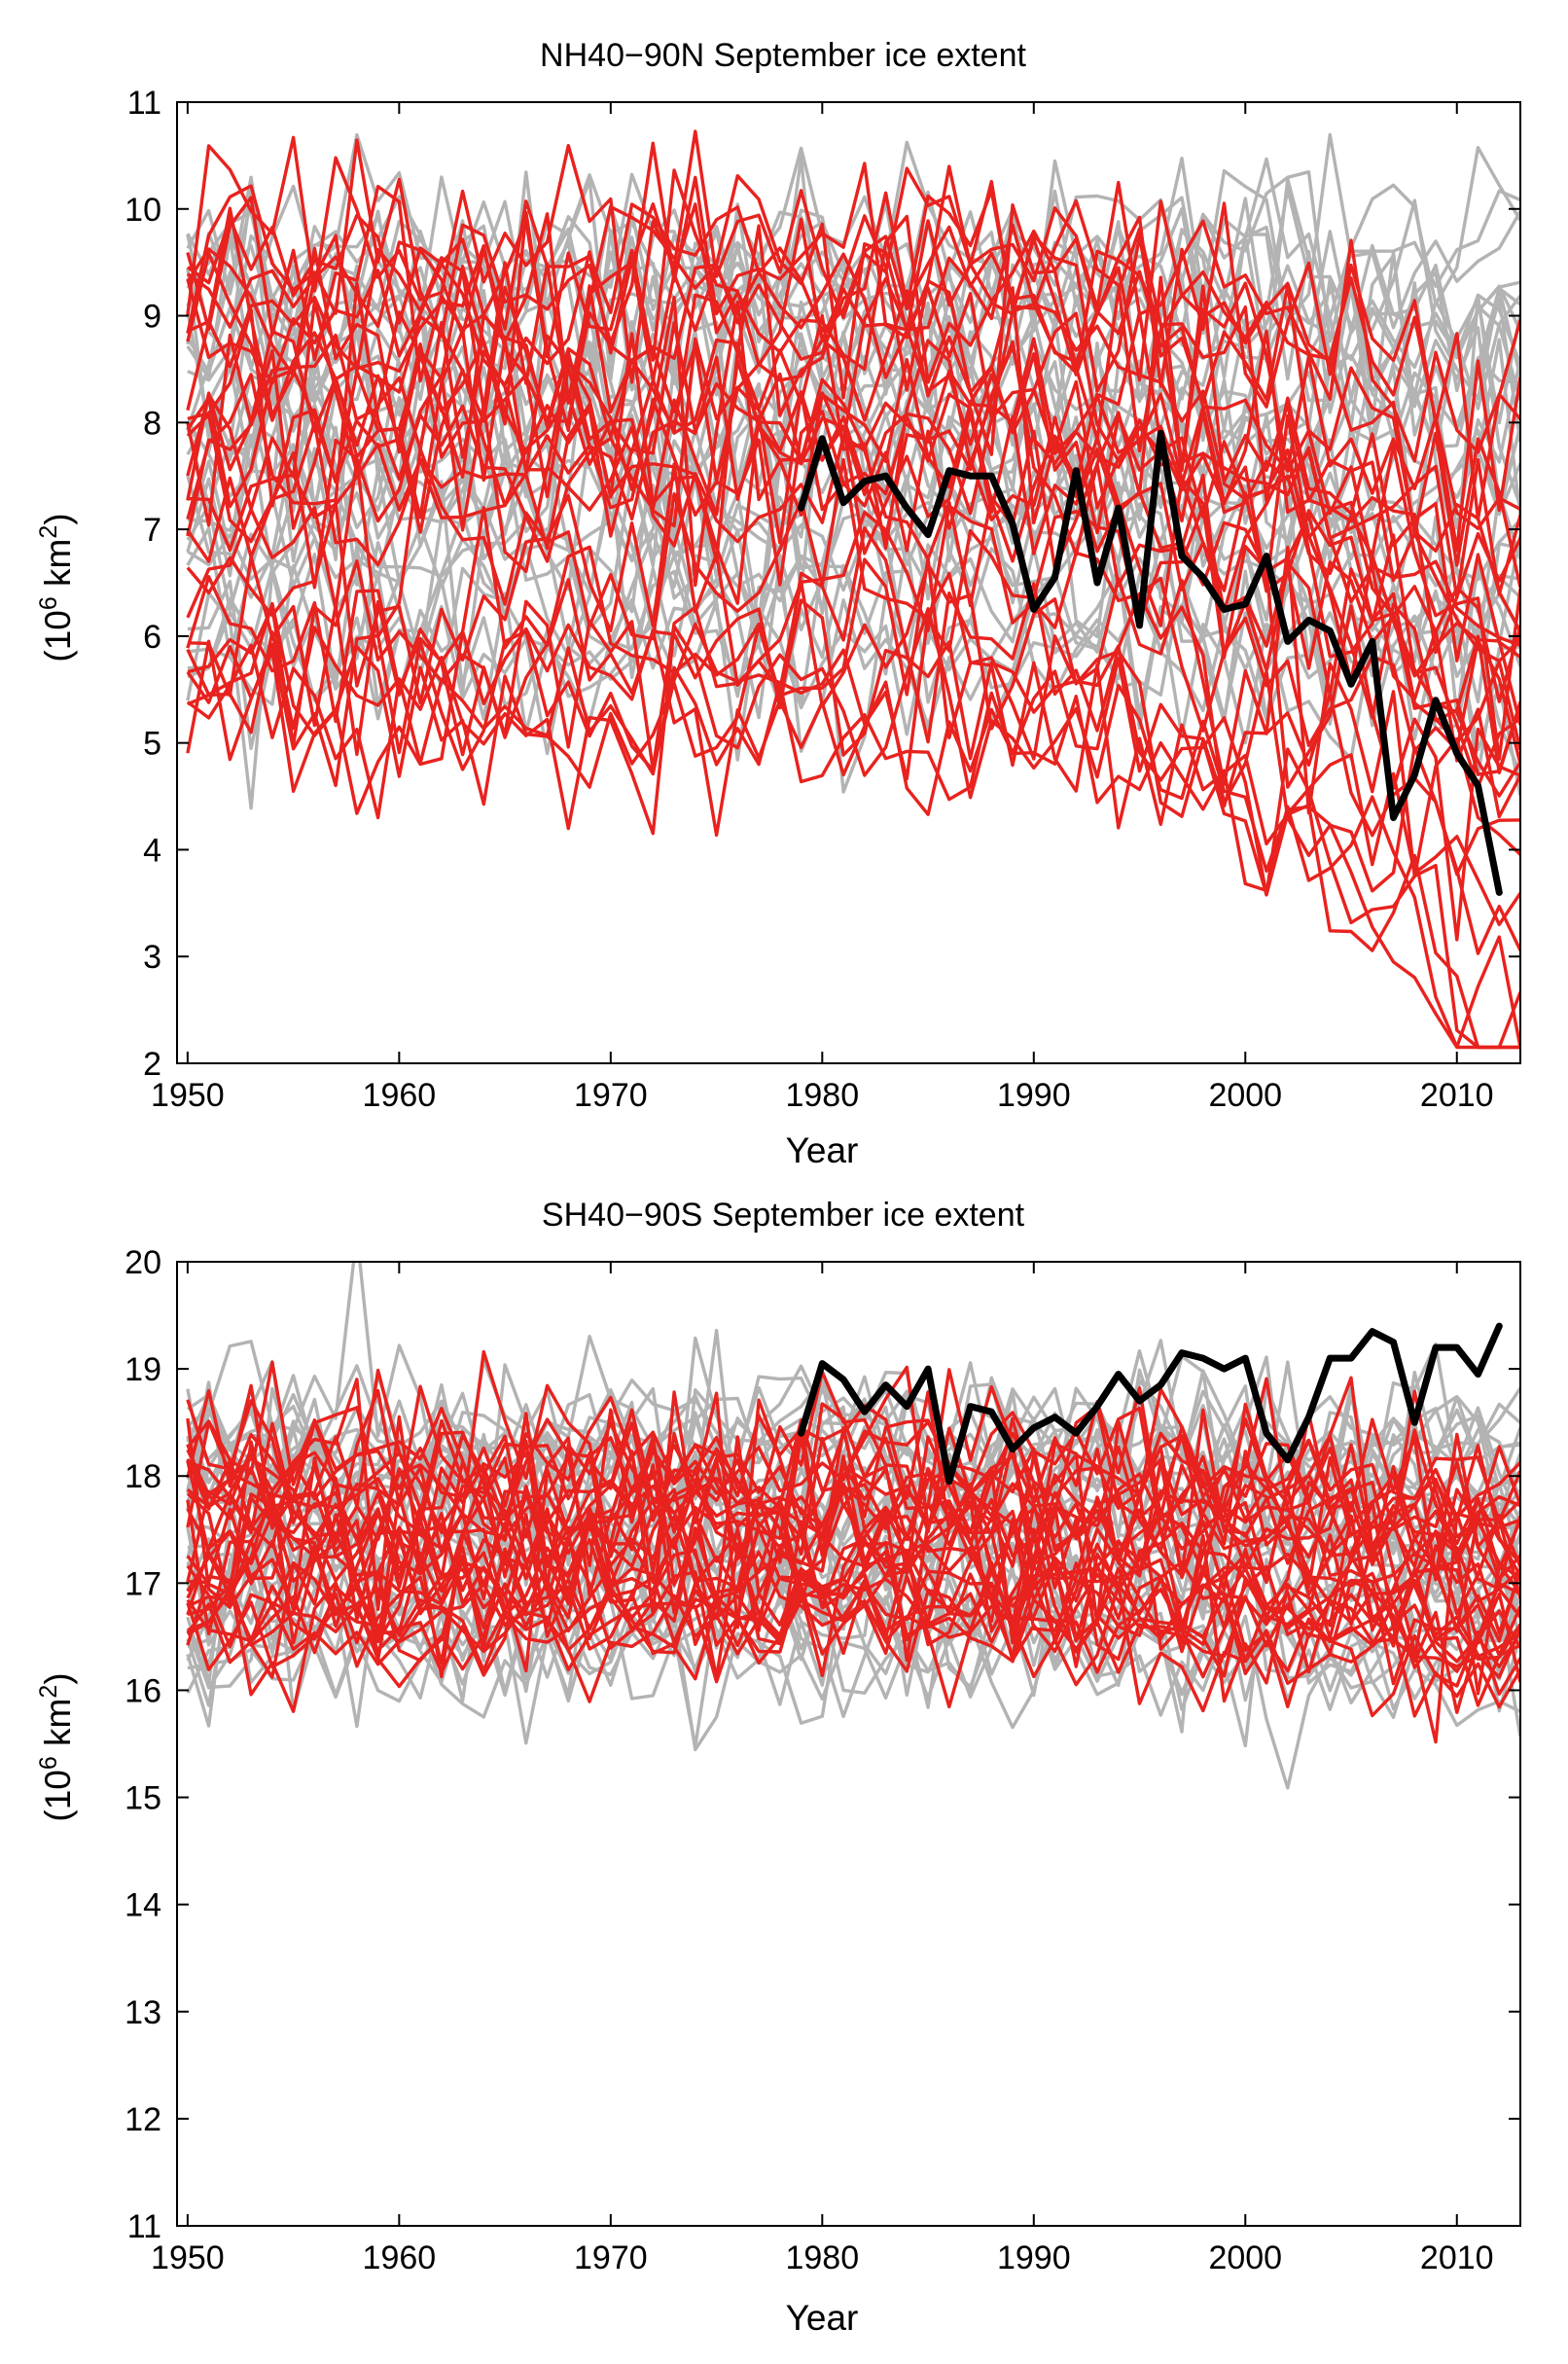 The width and height of the screenshot is (1568, 2364). I want to click on sh-y-tick-label: 15, so click(143, 1799).